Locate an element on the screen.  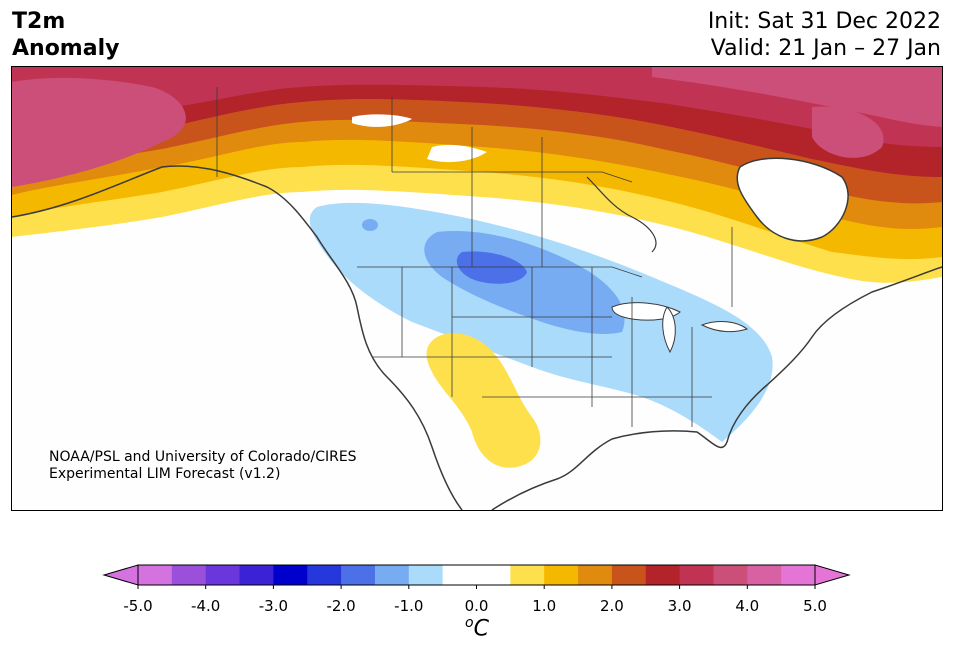
map-title: T2m Anomaly is located at coordinates (65, 35).